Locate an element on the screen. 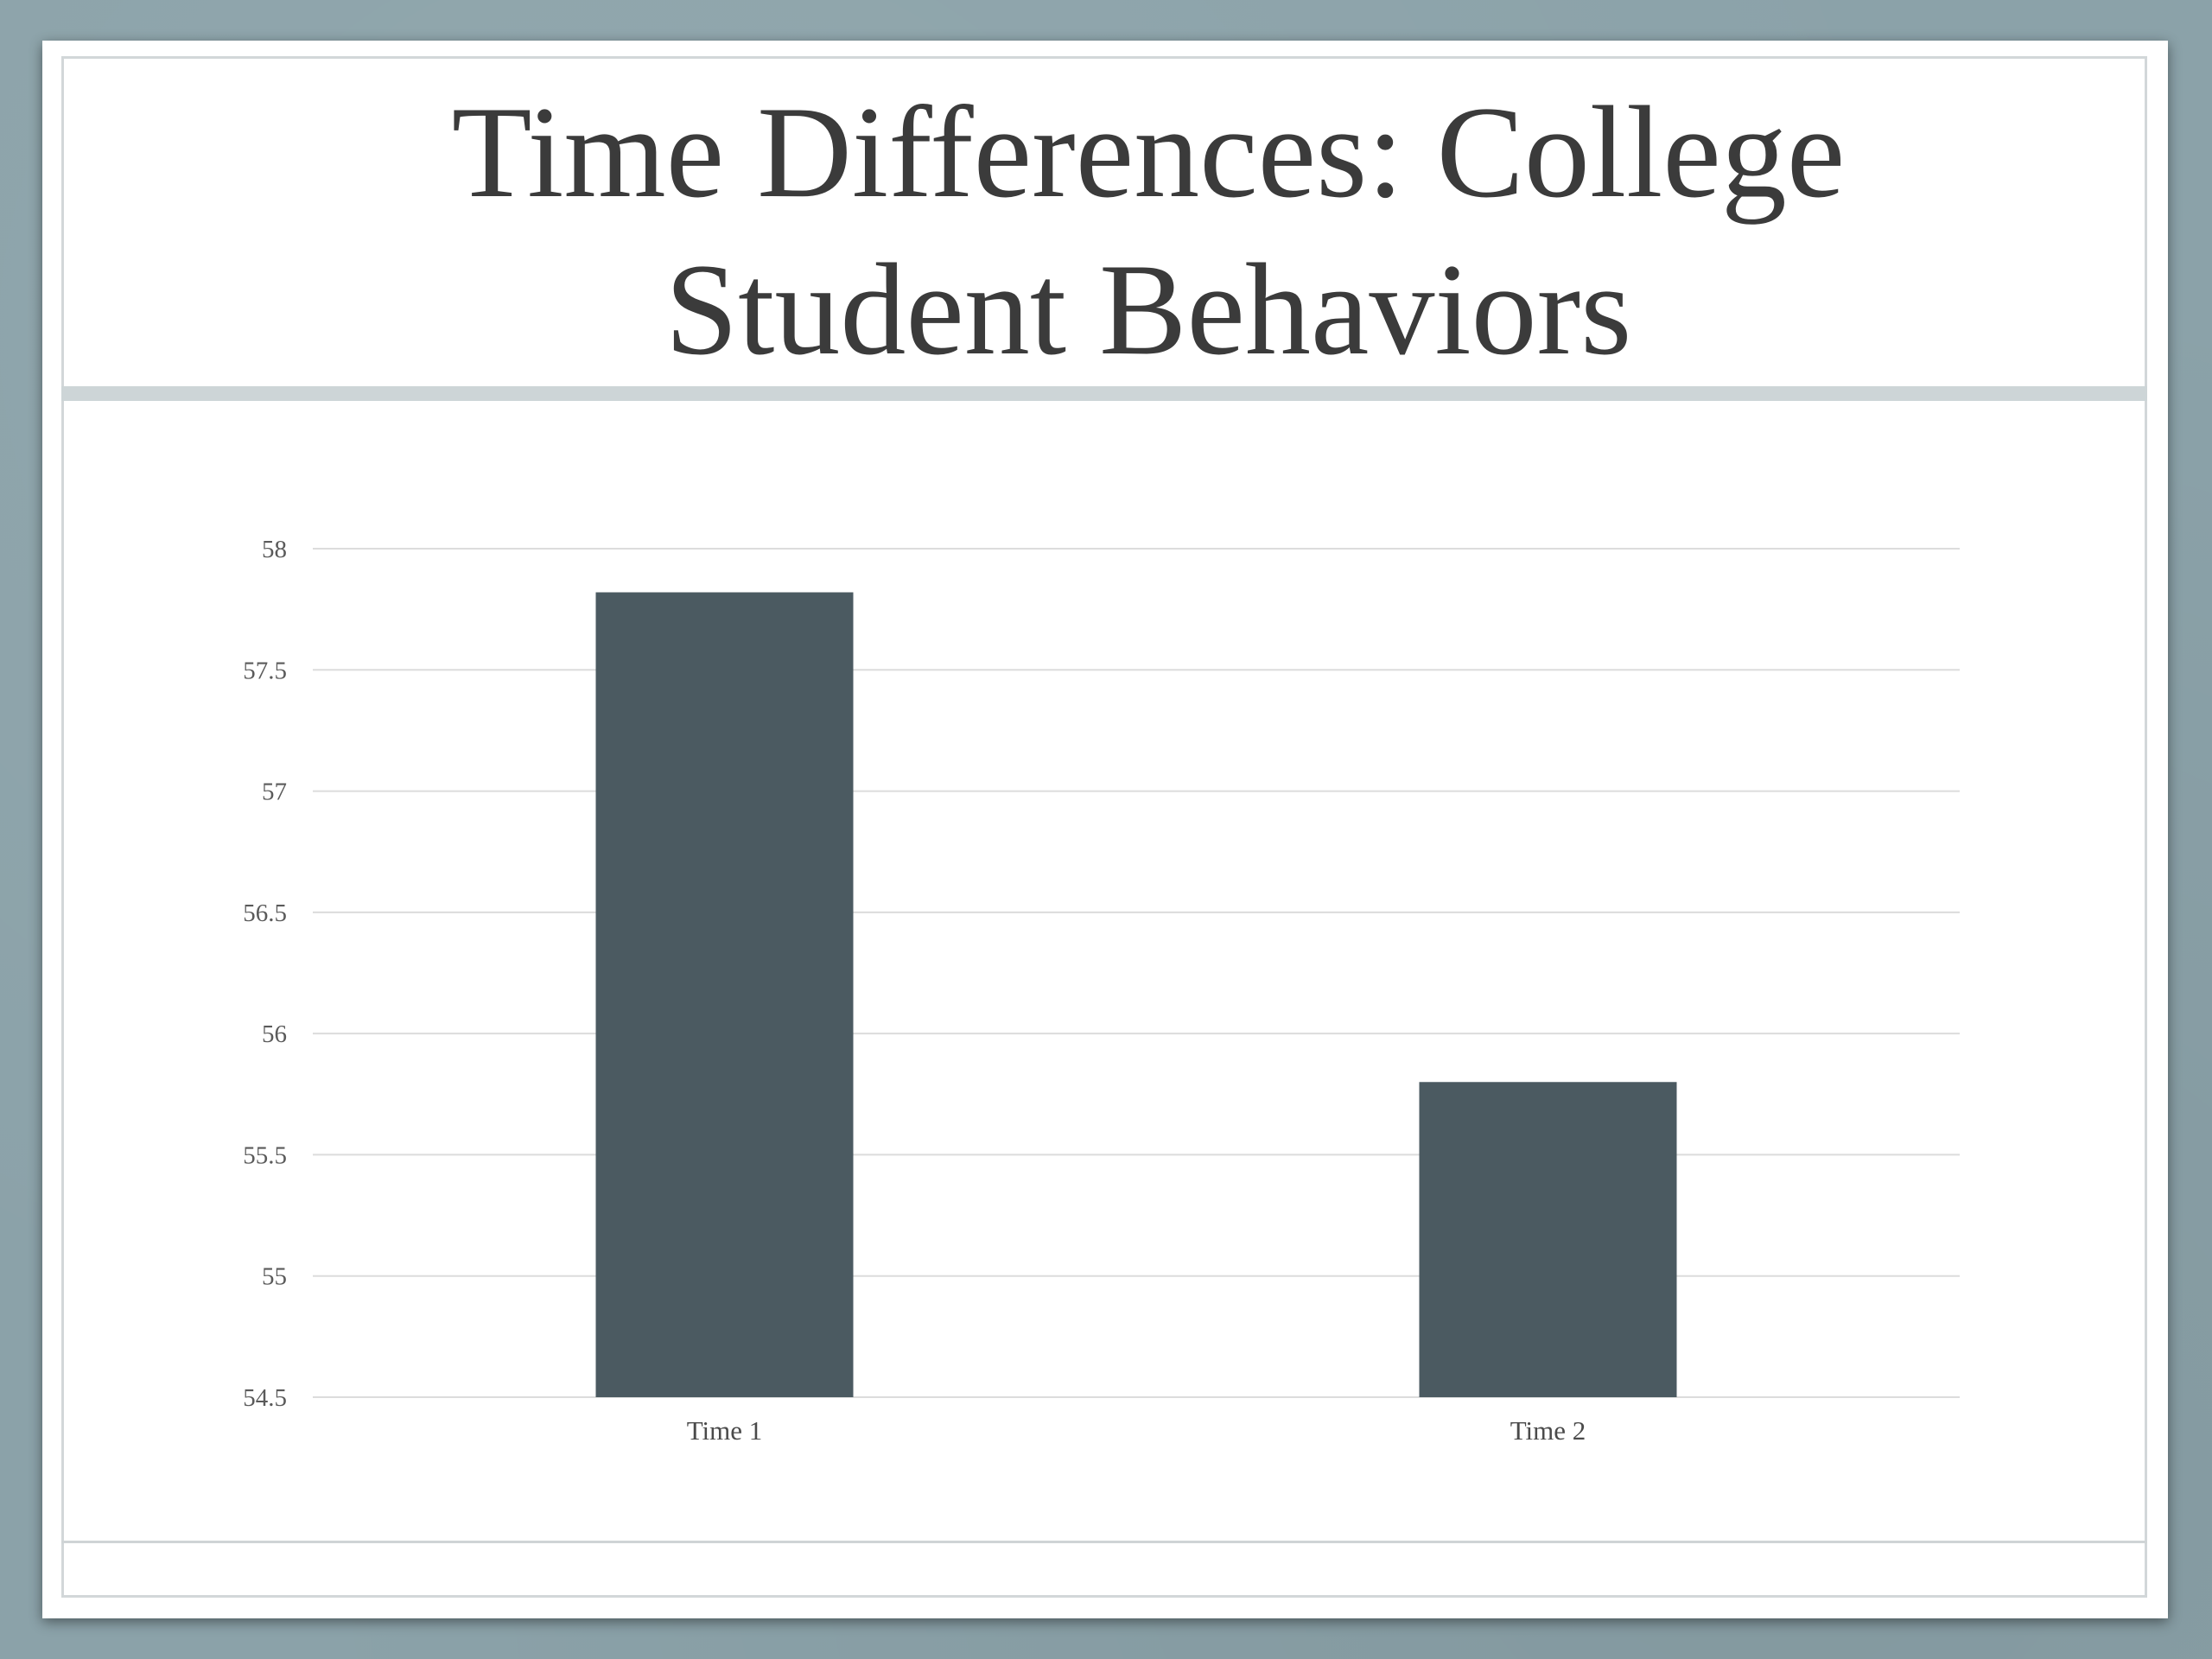 The image size is (2212, 1659). x-category-label: Time 2 is located at coordinates (1548, 1430).